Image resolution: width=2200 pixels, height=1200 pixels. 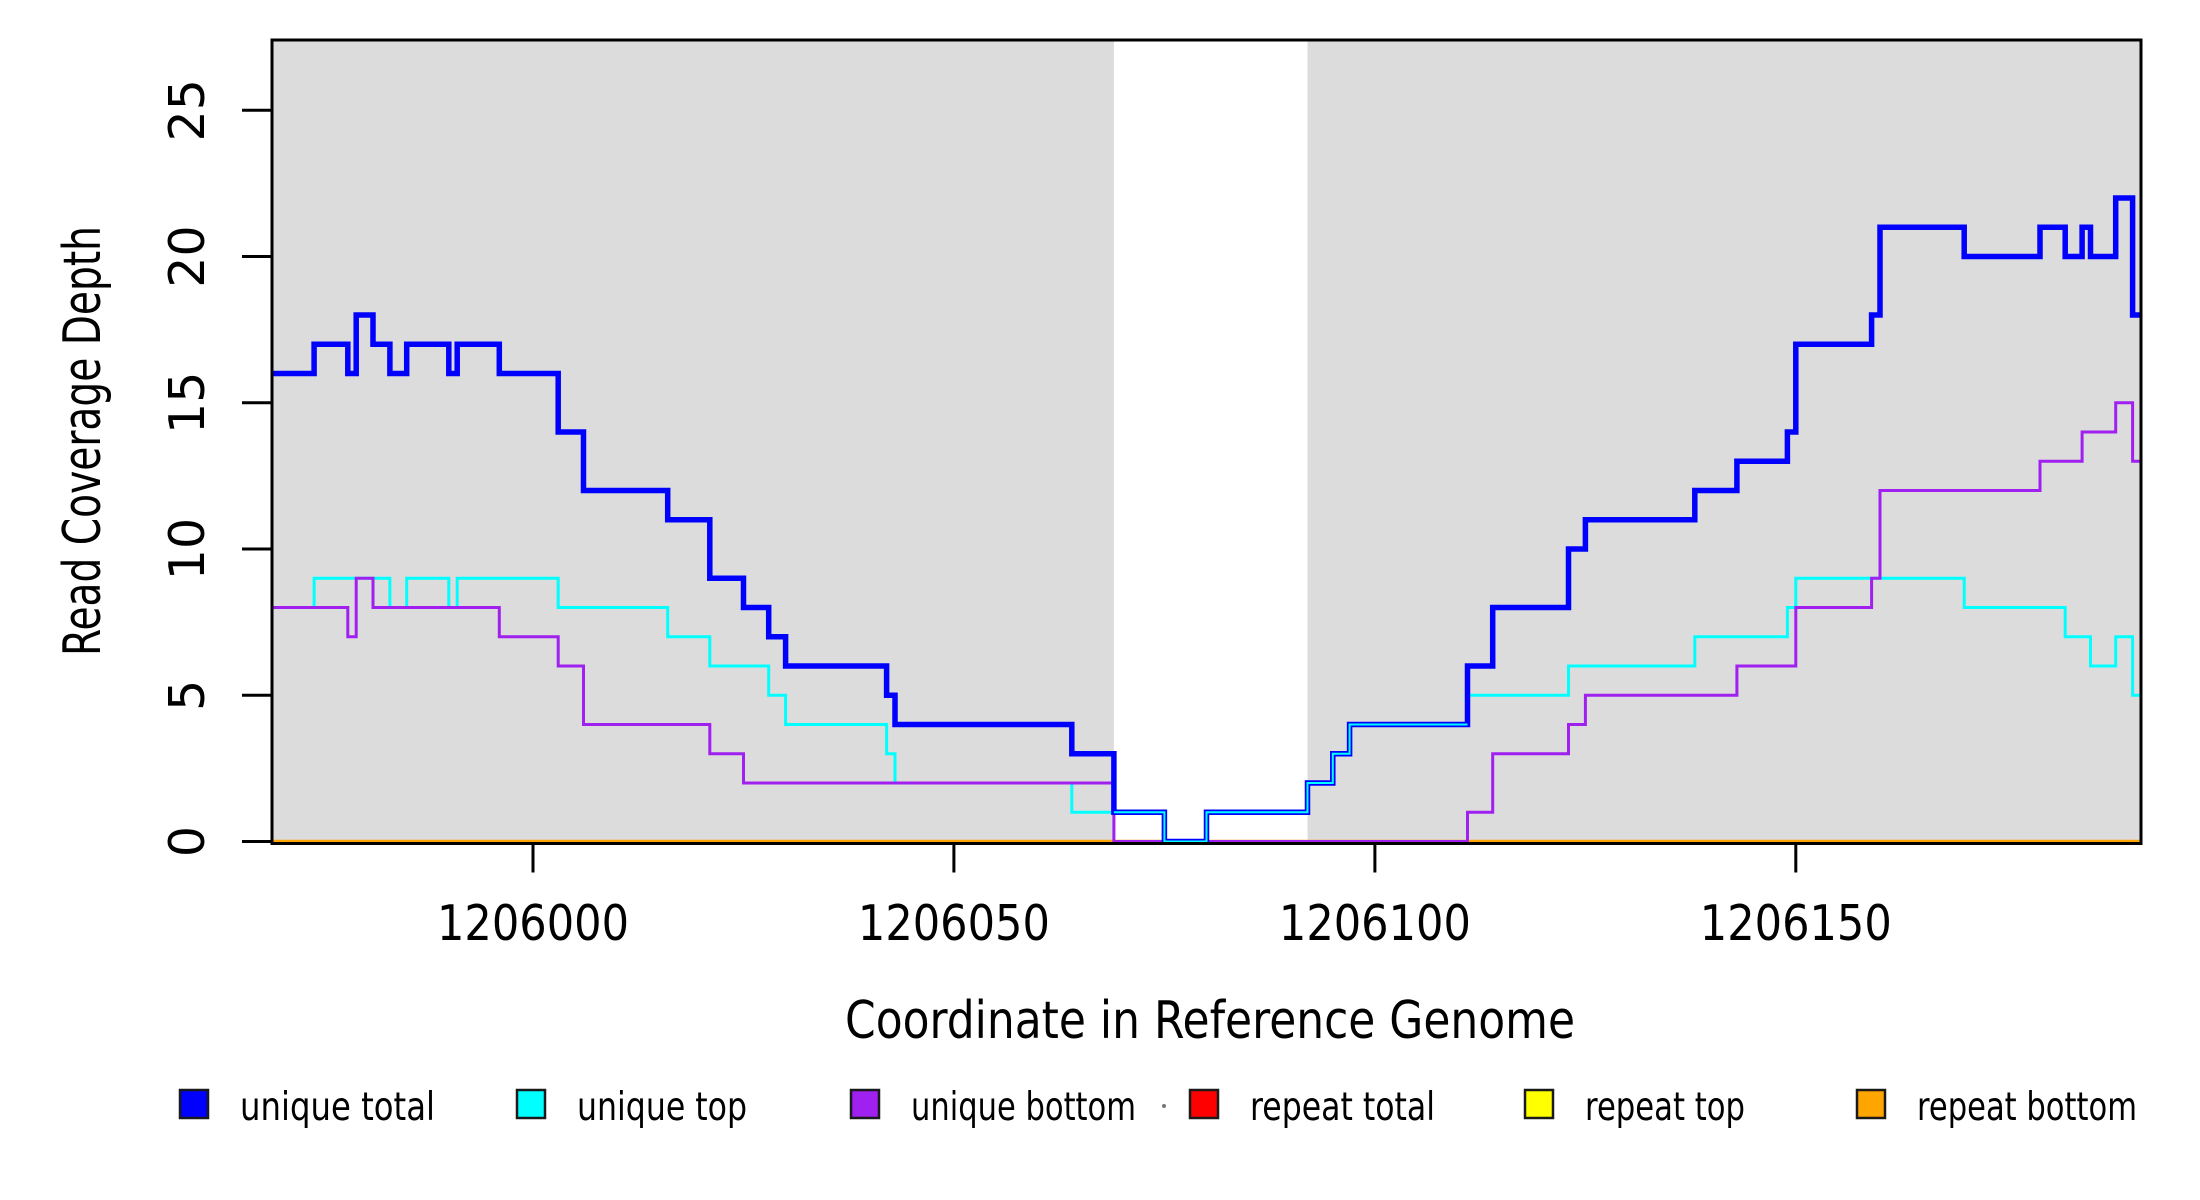 I want to click on y-tick-label: 10, so click(x=187, y=549).